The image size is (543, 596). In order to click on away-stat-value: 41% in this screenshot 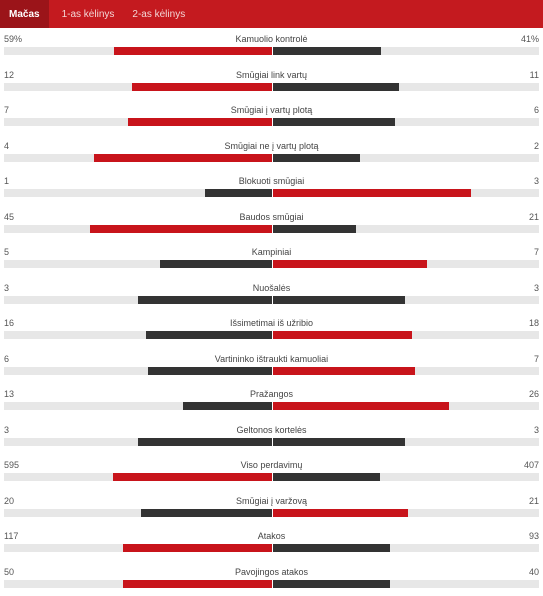, I will do `click(530, 39)`.